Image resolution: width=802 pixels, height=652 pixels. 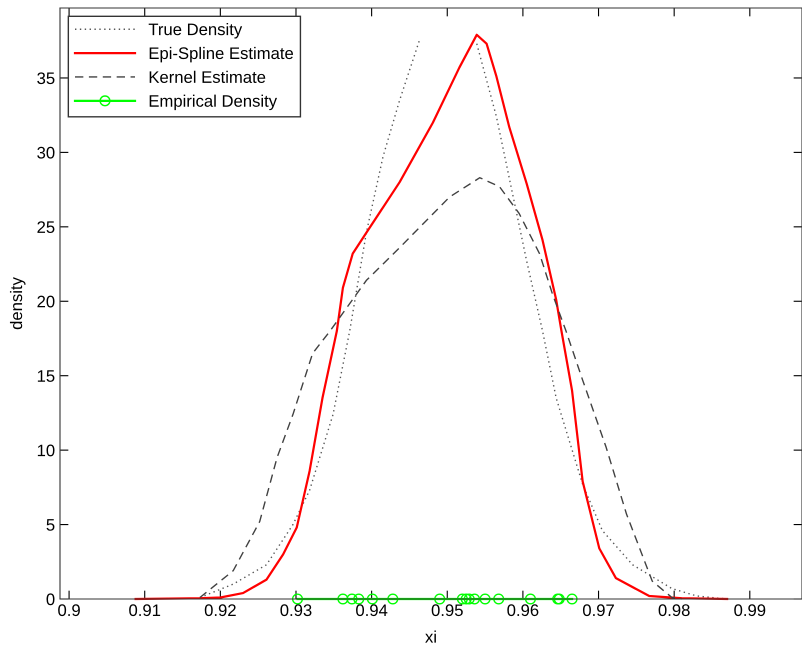 I want to click on y-tick-label: 30, so click(x=45, y=152).